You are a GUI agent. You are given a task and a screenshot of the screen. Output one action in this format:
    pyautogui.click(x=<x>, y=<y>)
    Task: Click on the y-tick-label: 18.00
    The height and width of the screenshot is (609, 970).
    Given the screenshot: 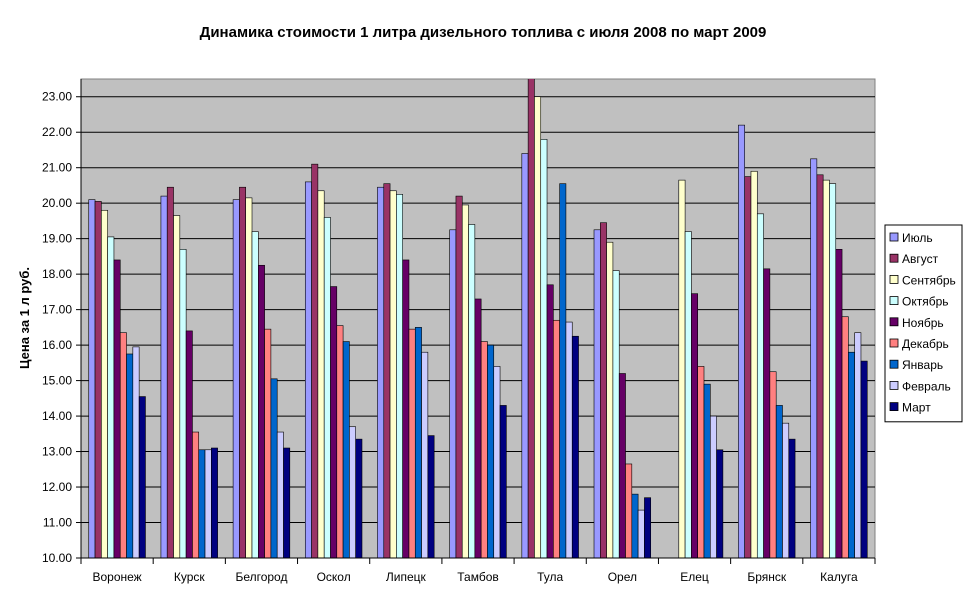 What is the action you would take?
    pyautogui.click(x=57, y=274)
    